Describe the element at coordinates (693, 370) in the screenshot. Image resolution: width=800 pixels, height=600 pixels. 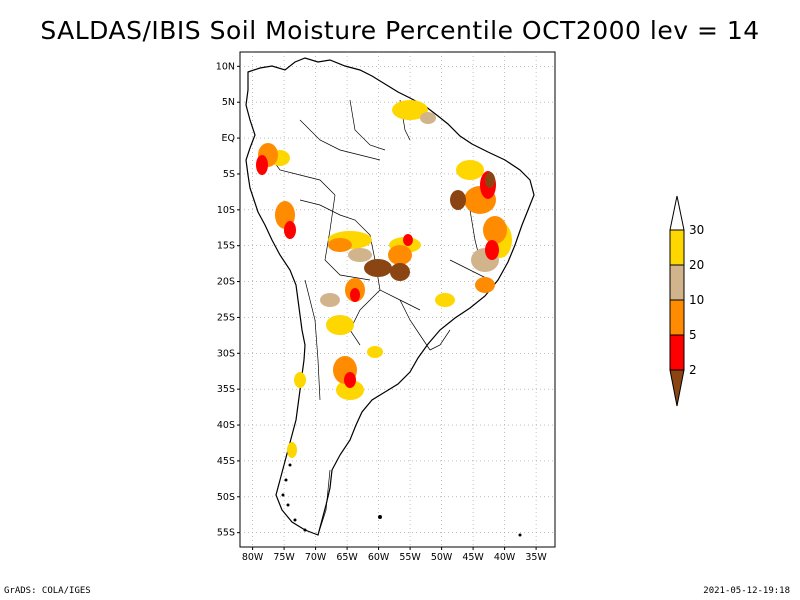
I see `legend-label: 2` at that location.